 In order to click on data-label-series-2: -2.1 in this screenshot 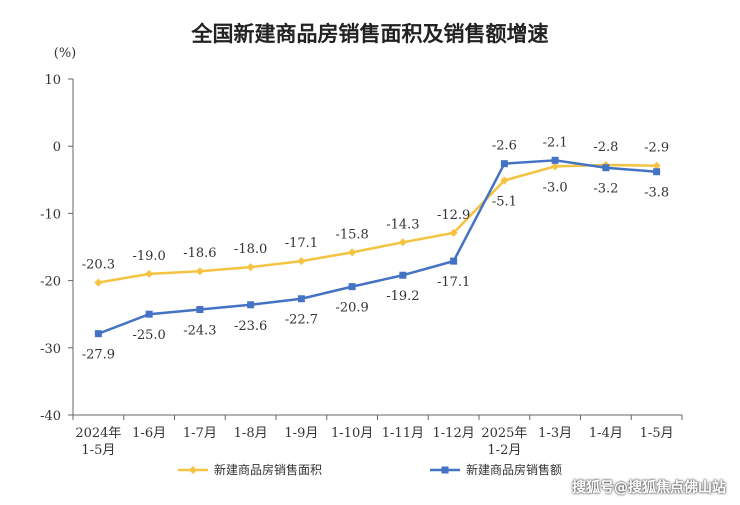, I will do `click(555, 142)`.